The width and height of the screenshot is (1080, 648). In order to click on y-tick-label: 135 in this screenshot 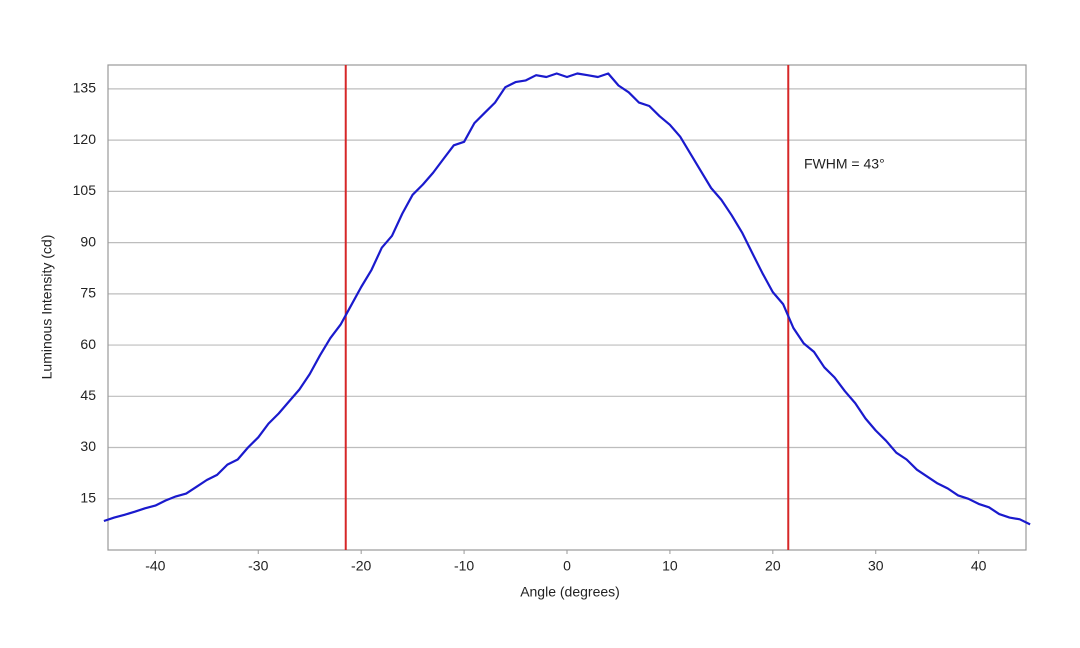, I will do `click(85, 88)`.